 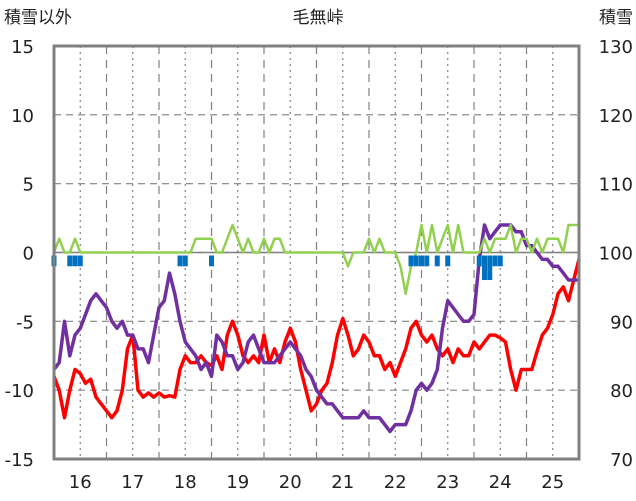 What do you see at coordinates (552, 482) in the screenshot?
I see `x-tick-label: 25` at bounding box center [552, 482].